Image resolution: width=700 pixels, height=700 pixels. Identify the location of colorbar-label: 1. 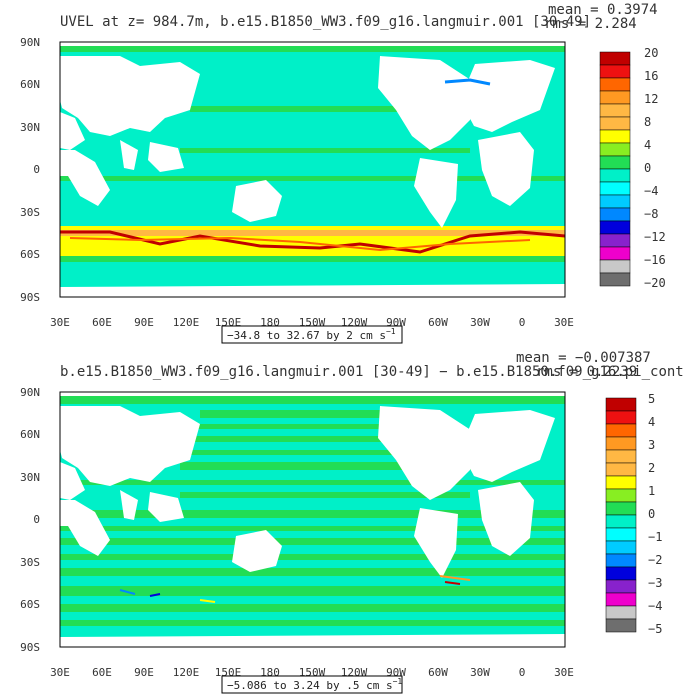
(651, 491).